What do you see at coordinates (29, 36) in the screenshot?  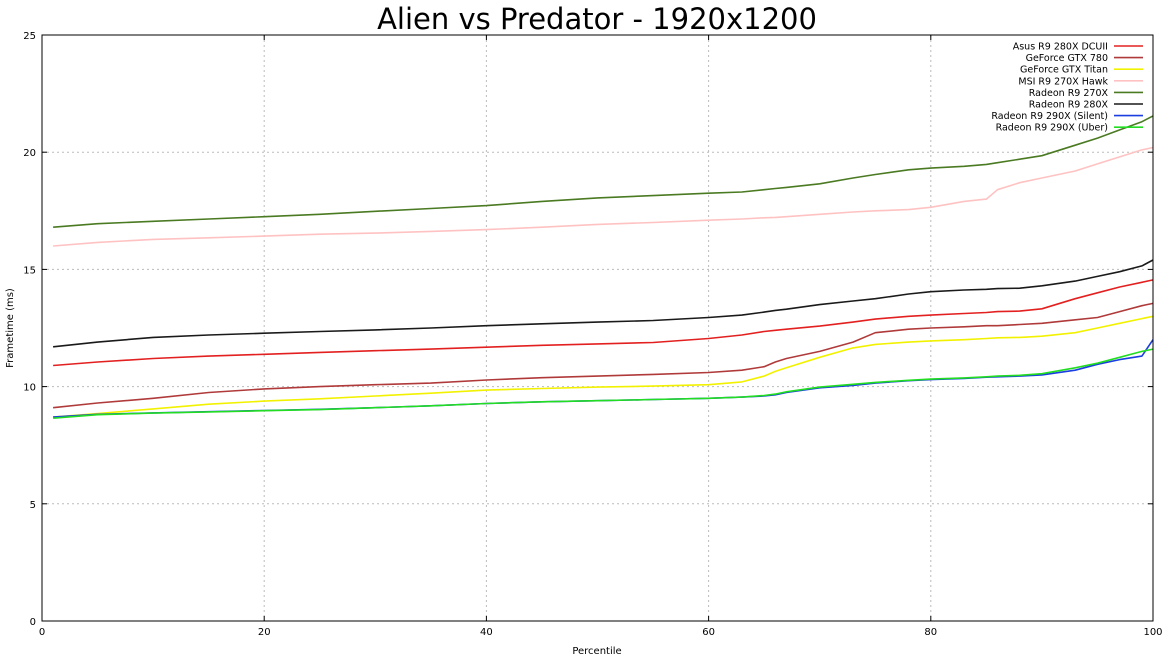 I see `y-tick-label: 25` at bounding box center [29, 36].